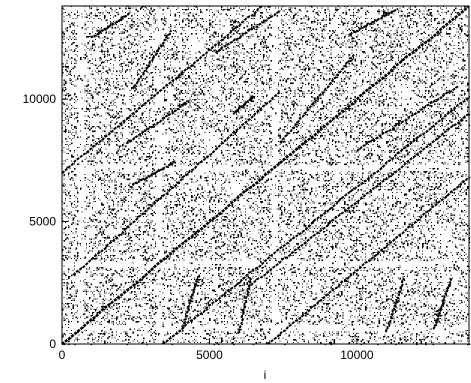 This screenshot has width=471, height=383. What do you see at coordinates (265, 375) in the screenshot?
I see `x-axis-label: i` at bounding box center [265, 375].